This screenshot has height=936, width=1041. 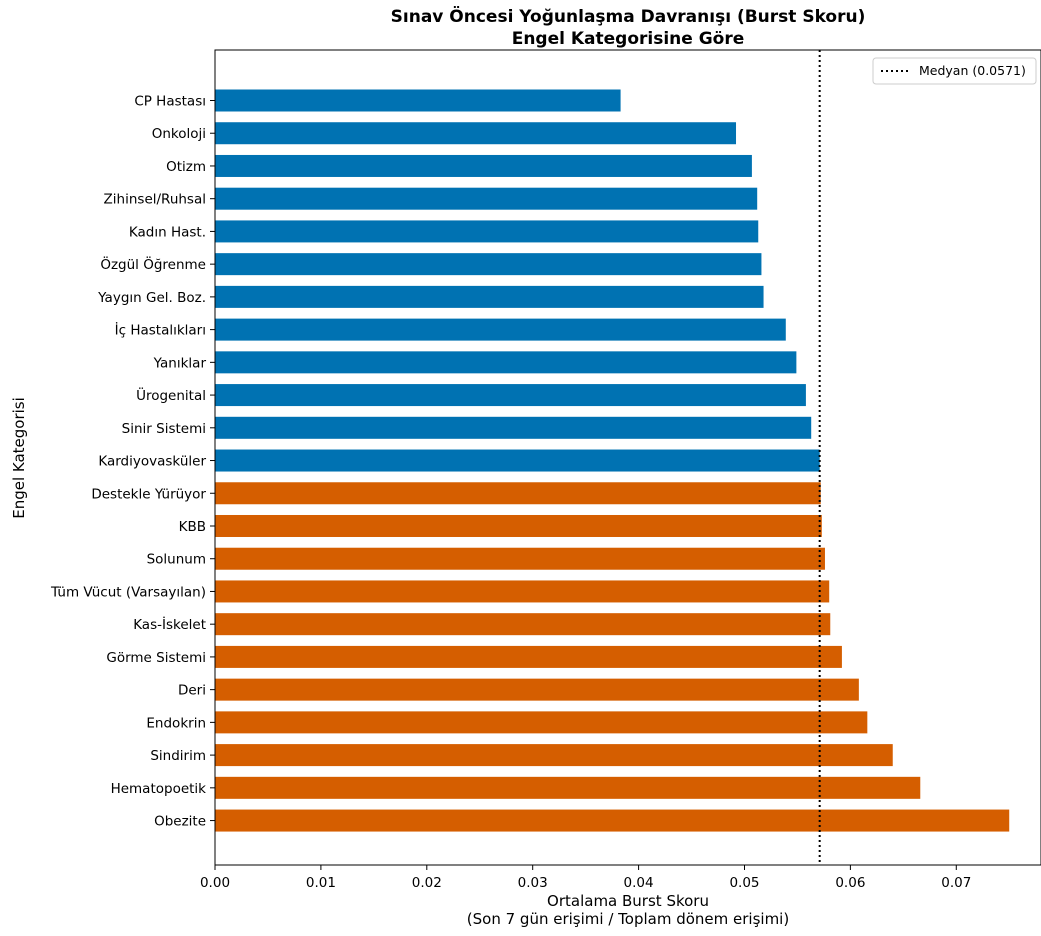 I want to click on category-label: Obezite, so click(x=180, y=822).